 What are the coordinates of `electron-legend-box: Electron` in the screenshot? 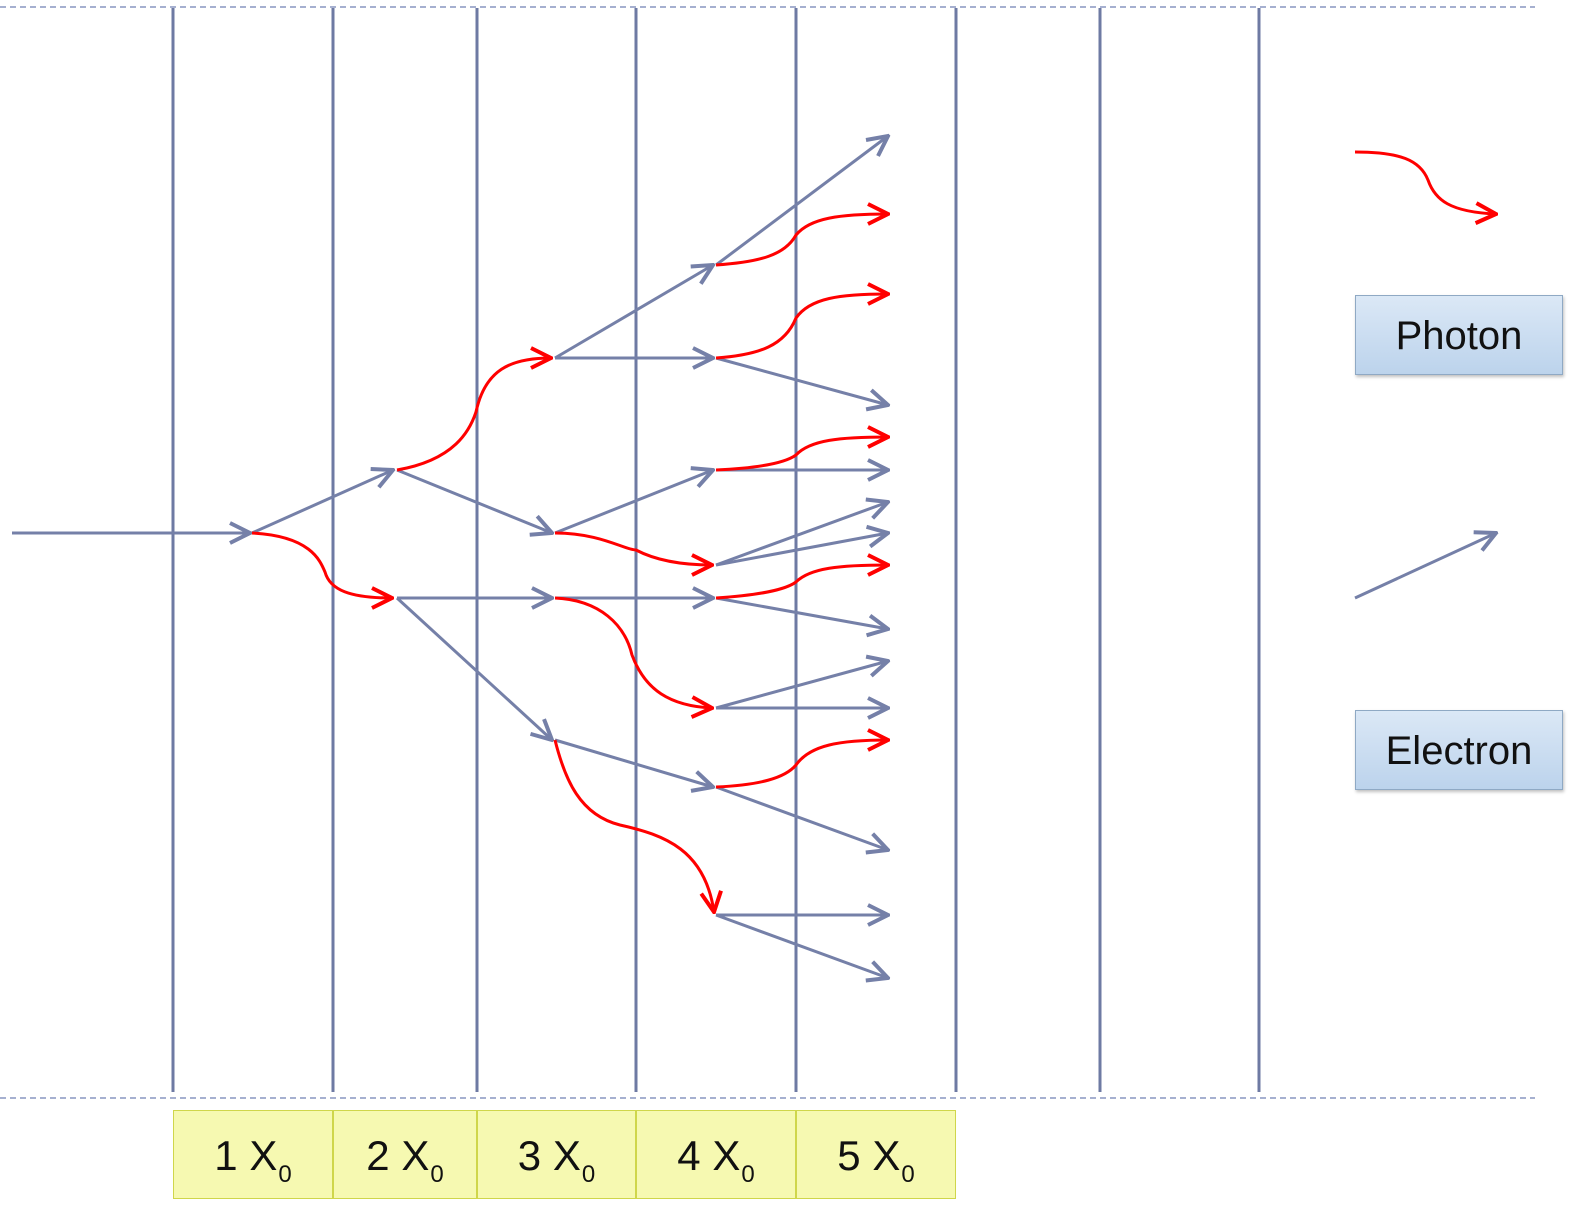 It's located at (1459, 750).